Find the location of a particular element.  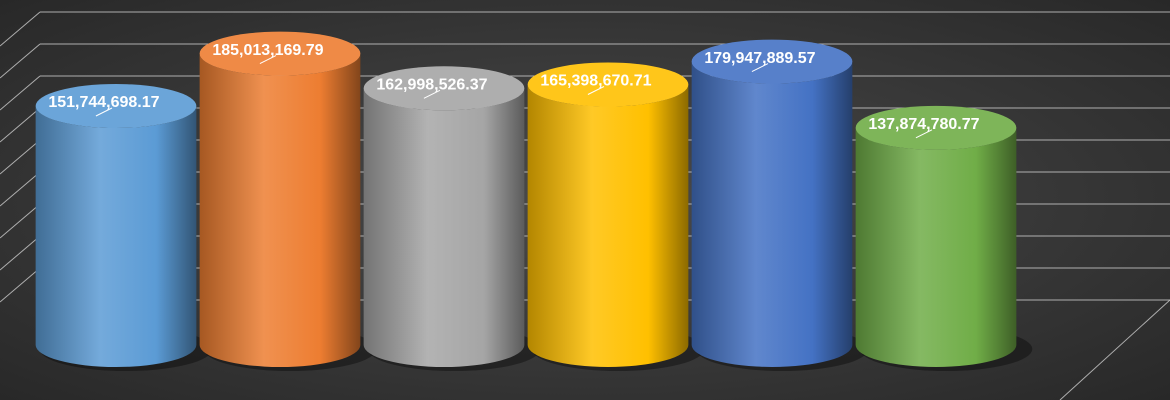

value-label: 151,744,698.17 is located at coordinates (103, 102).